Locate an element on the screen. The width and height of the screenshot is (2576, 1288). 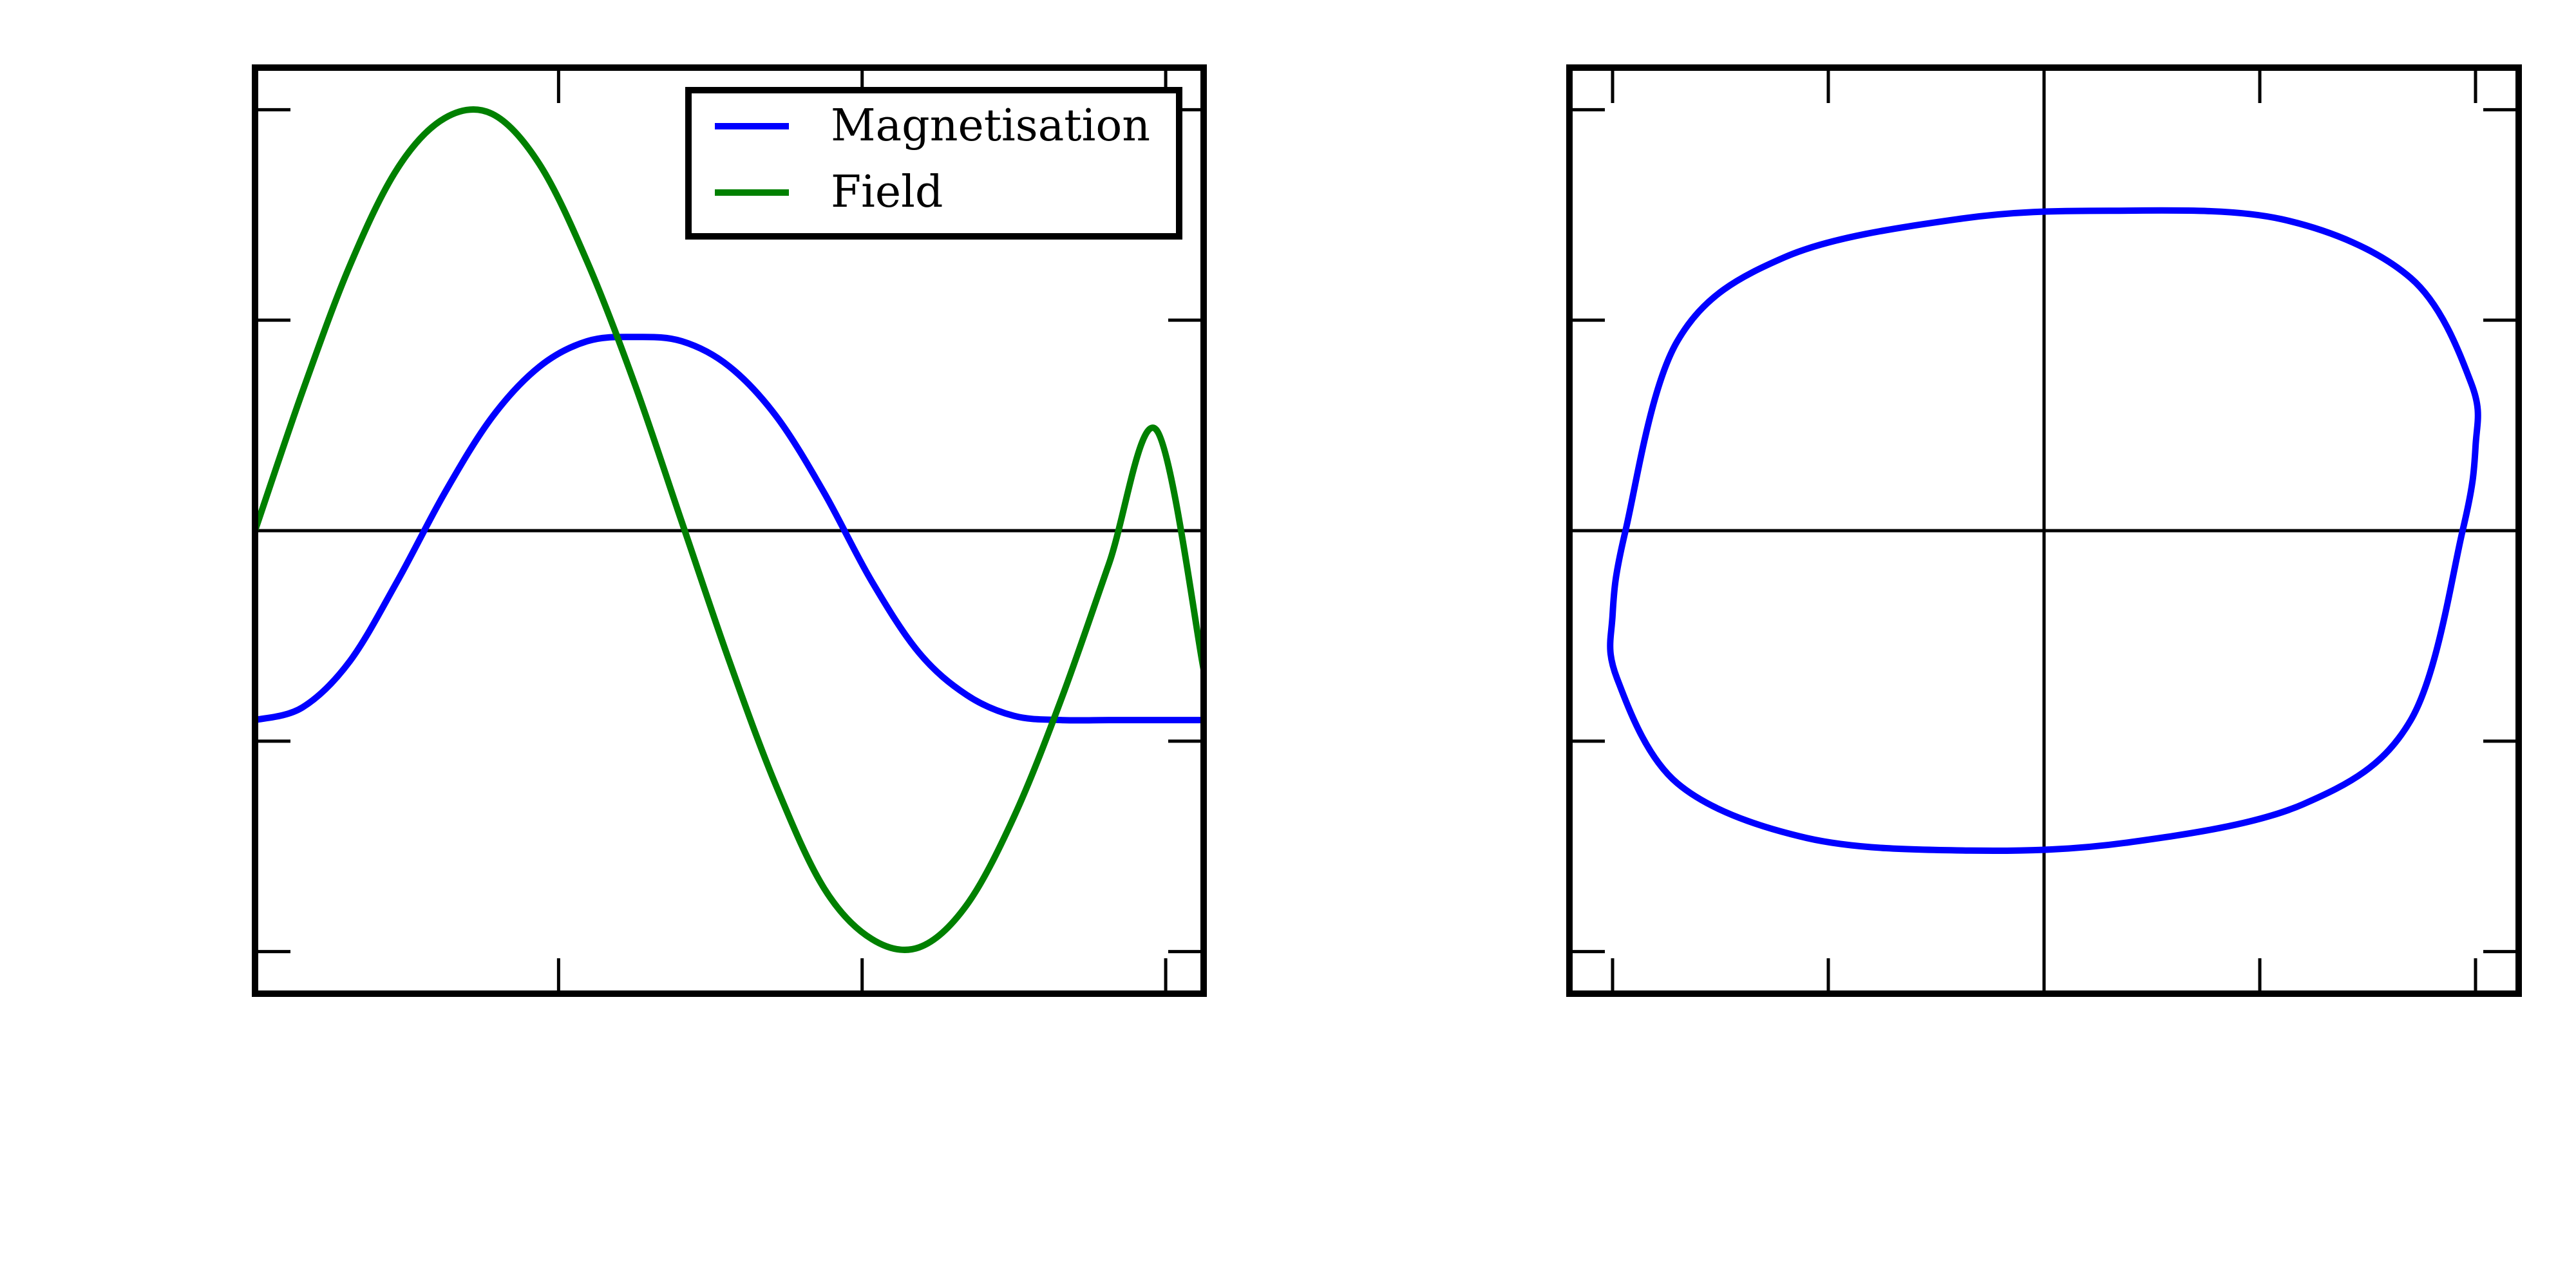
time-series-series-magnetisation is located at coordinates (729, 529).